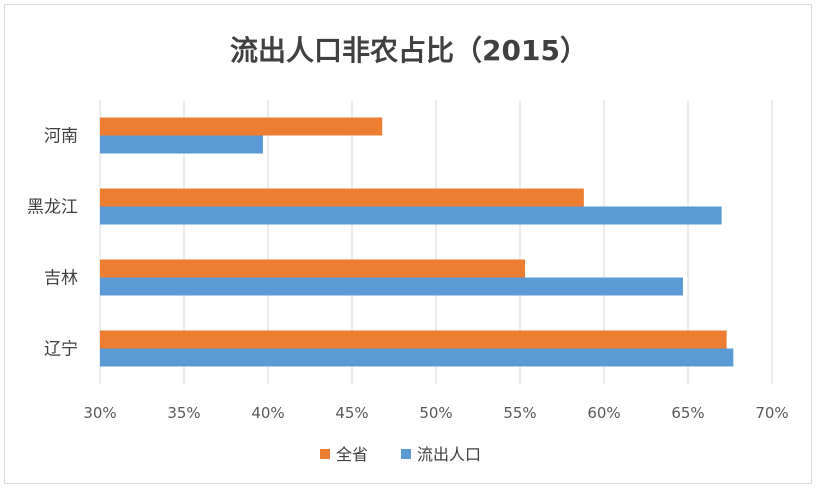 The height and width of the screenshot is (490, 818). Describe the element at coordinates (687, 413) in the screenshot. I see `x-tick-label: 65%` at that location.